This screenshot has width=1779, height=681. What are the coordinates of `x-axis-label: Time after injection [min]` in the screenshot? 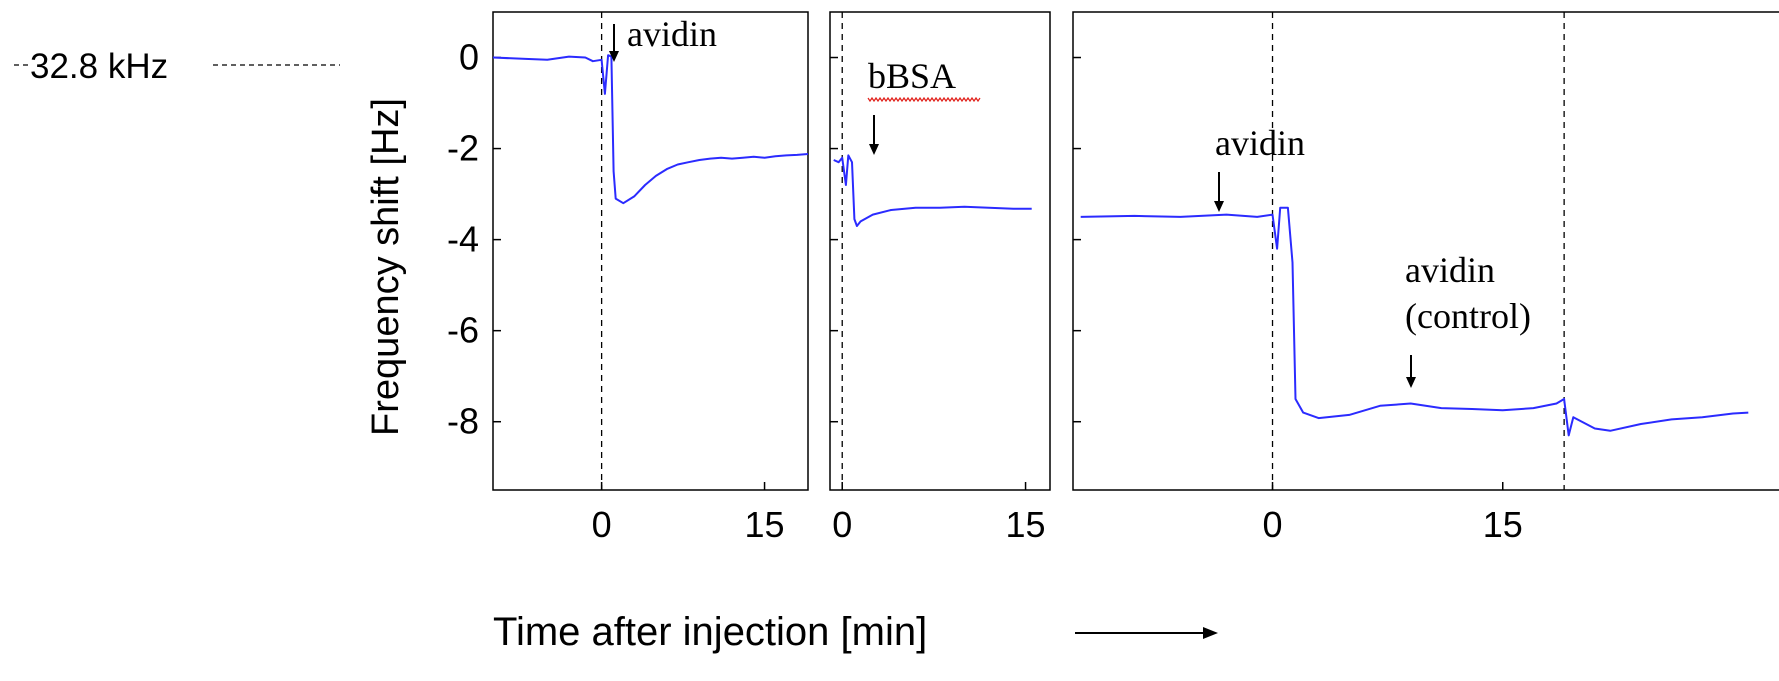 It's located at (710, 632).